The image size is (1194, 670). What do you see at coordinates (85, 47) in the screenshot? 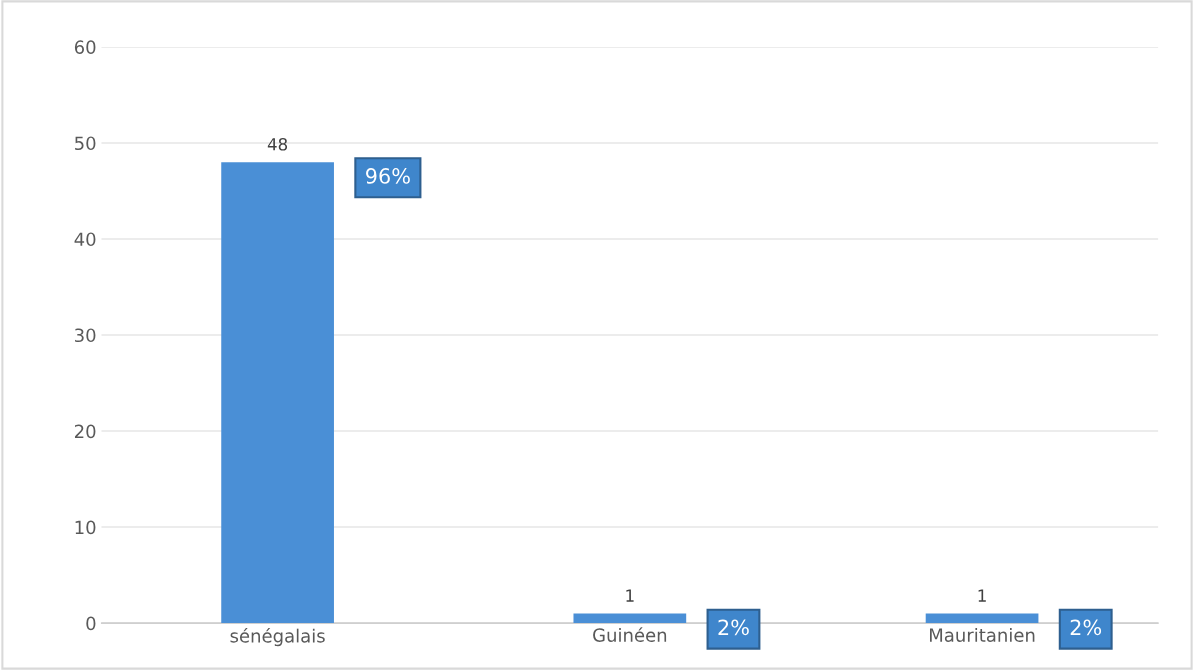
I see `y-tick-label: 60` at bounding box center [85, 47].